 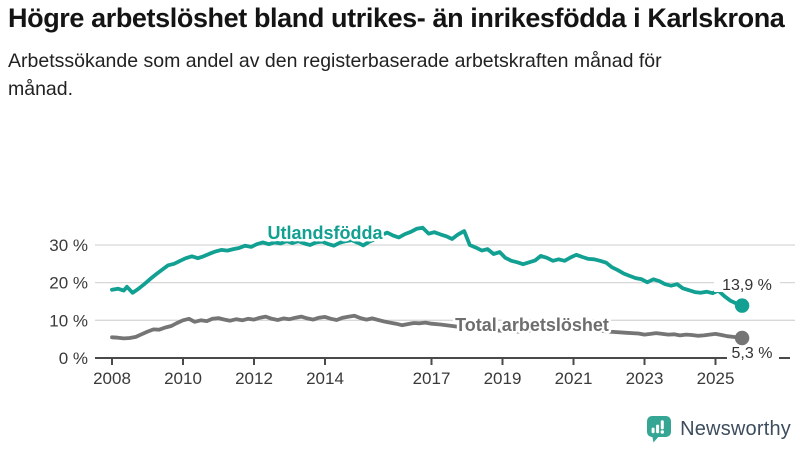 I want to click on x-axis-label: 2023, so click(x=645, y=378).